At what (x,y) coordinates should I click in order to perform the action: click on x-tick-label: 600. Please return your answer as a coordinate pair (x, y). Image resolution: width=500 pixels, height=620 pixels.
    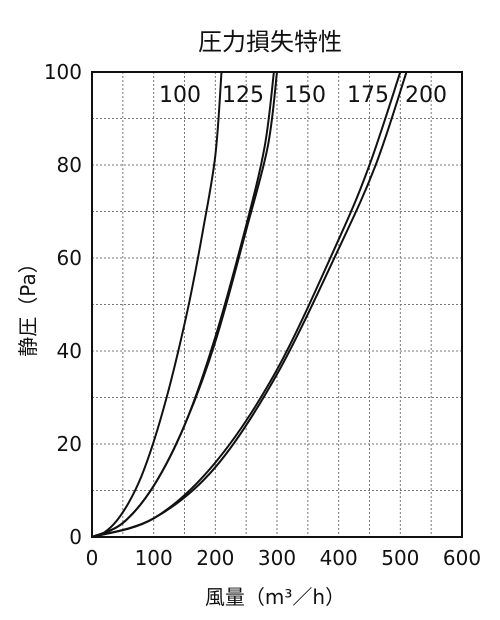
    Looking at the image, I should click on (462, 558).